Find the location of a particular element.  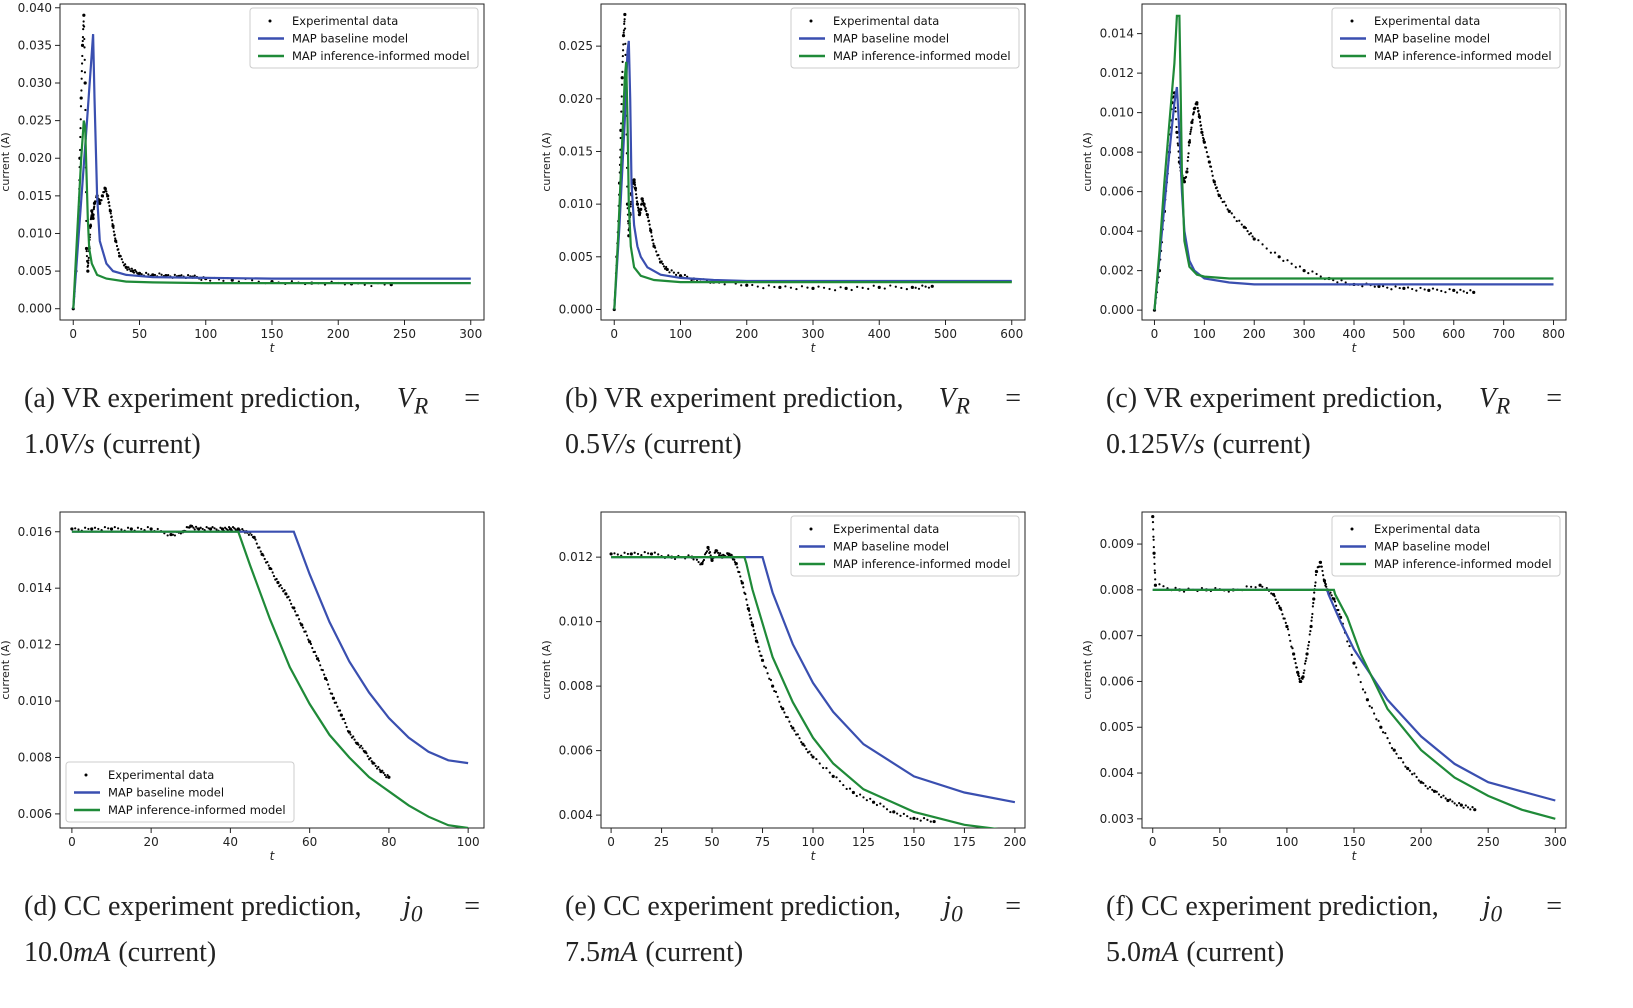

legend-label: MAP baseline model is located at coordinates (891, 547).